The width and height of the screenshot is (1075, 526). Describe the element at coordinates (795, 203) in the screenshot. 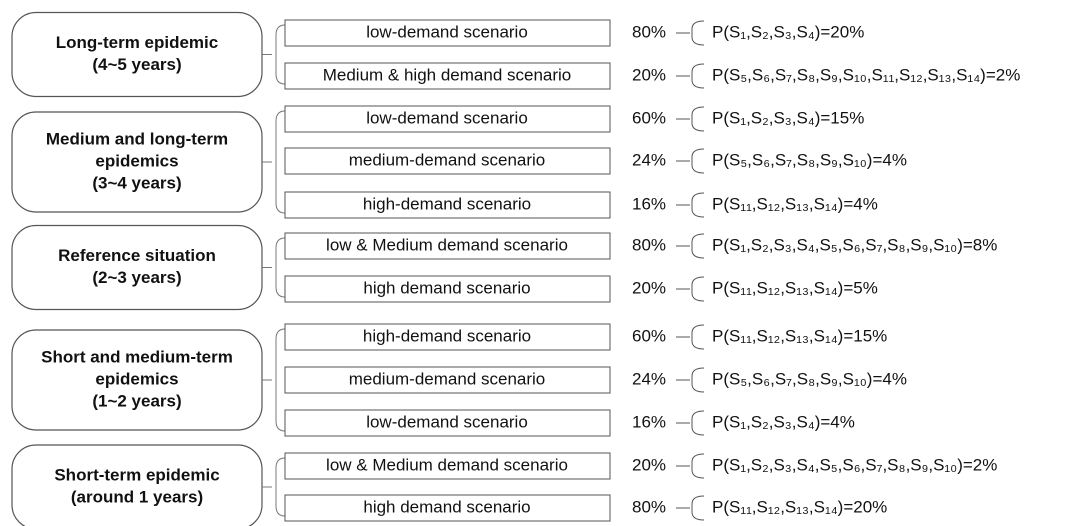

I see `scenario-formula: P(S₁₁,S₁₂,S₁₃,S₁₄)=4%` at that location.